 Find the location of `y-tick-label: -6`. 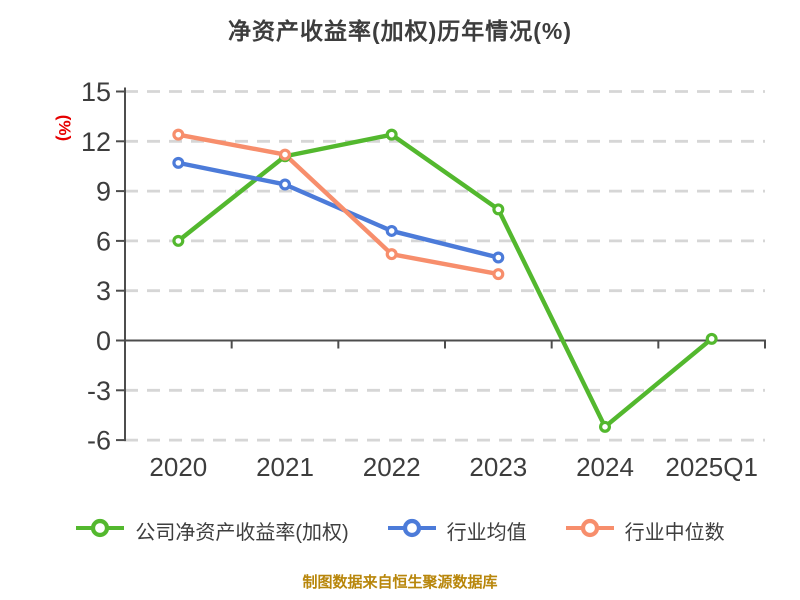

y-tick-label: -6 is located at coordinates (99, 441).